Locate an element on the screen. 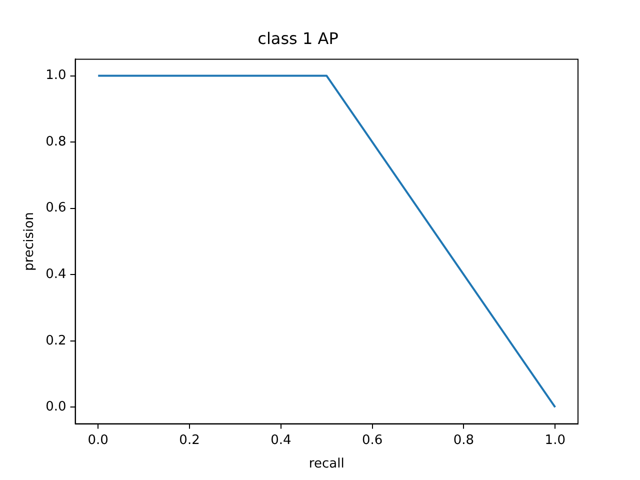 This screenshot has height=480, width=640. x-tick-label: 0.0 is located at coordinates (98, 440).